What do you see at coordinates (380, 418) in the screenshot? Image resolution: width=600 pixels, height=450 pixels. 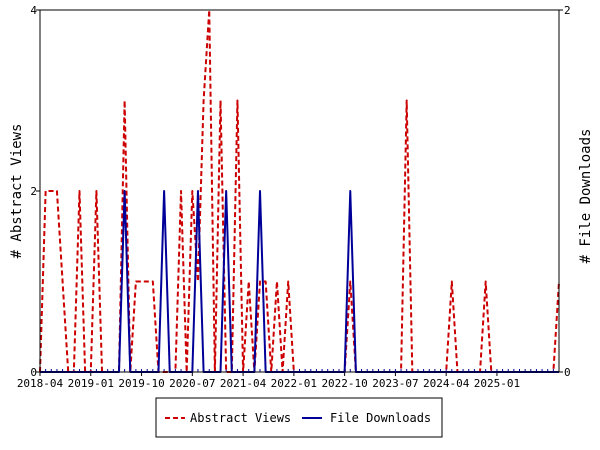 I see `legend-label-file-downloads: File Downloads` at bounding box center [380, 418].